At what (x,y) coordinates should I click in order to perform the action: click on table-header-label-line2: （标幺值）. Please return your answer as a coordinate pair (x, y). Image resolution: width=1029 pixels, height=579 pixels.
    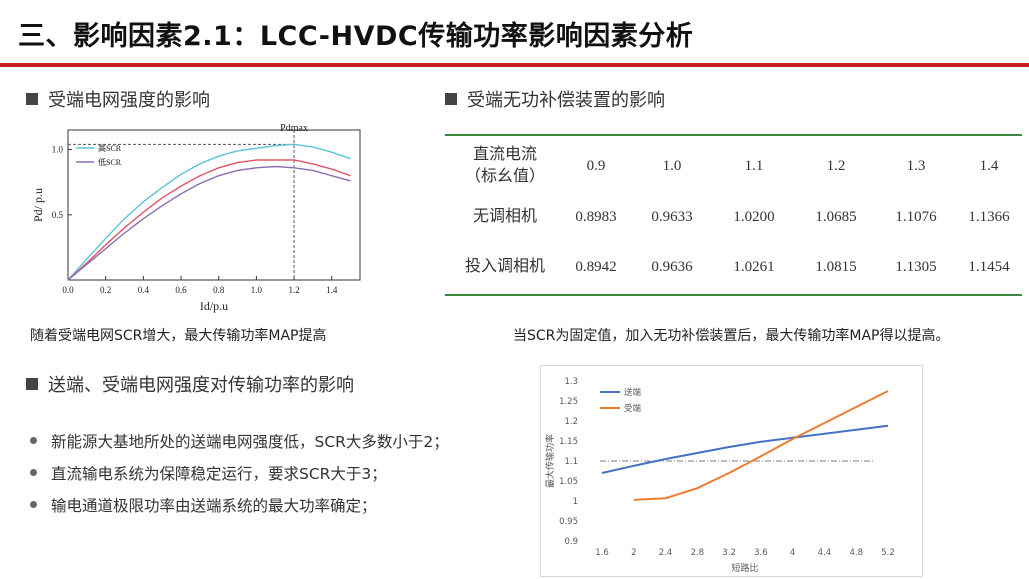
    Looking at the image, I should click on (505, 176).